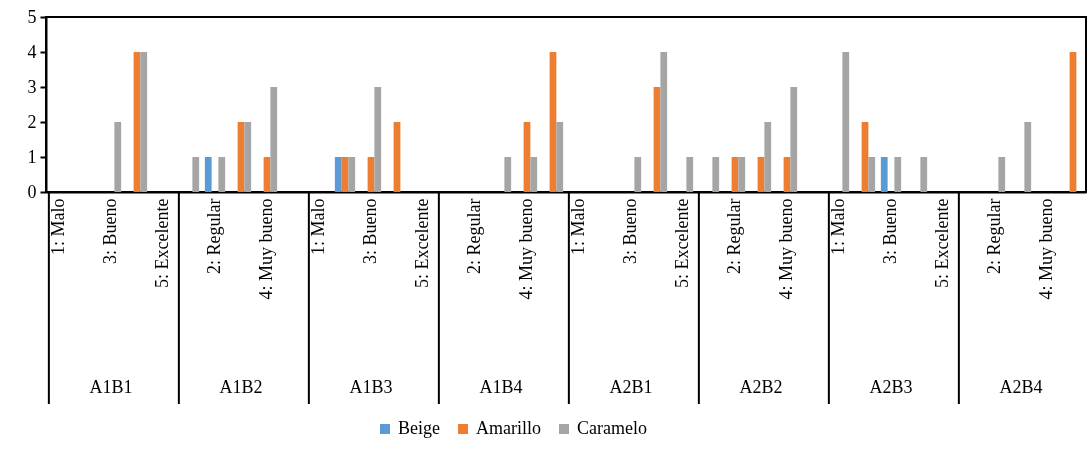  I want to click on y-tick-label: 3, so click(32, 86).